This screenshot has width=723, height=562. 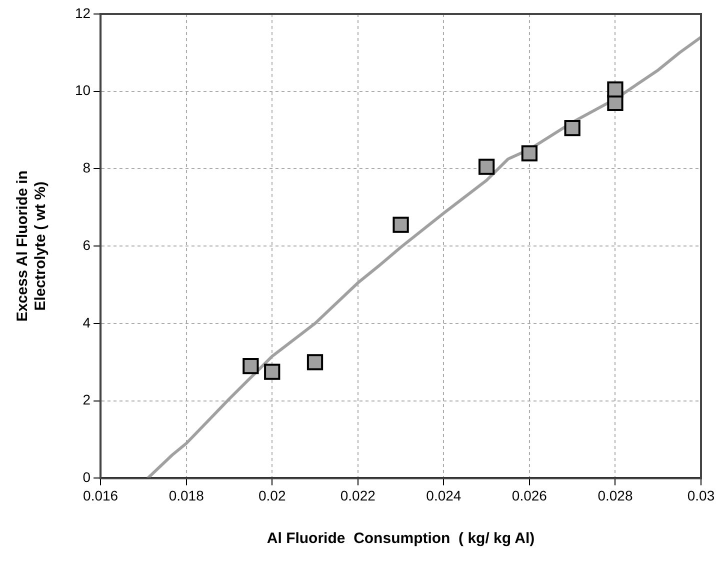 I want to click on y-tick-label: 6, so click(x=86, y=244).